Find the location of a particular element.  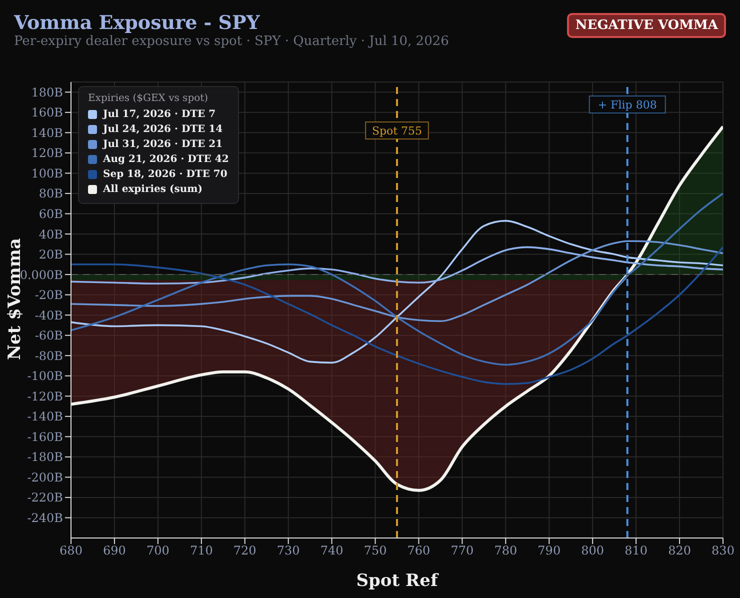

y-tick-label: -160B is located at coordinates (45, 437).